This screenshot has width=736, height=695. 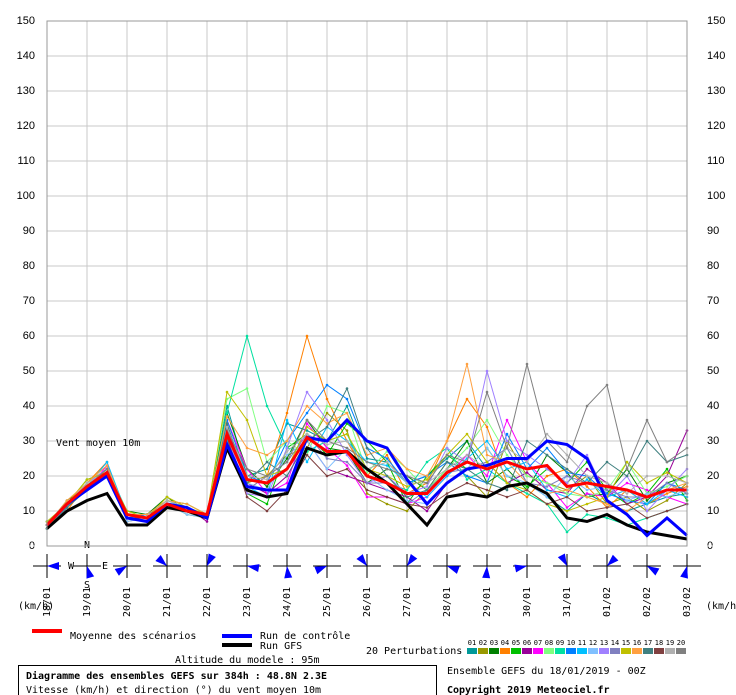 I want to click on y-tick-label: 120, so click(x=26, y=126).